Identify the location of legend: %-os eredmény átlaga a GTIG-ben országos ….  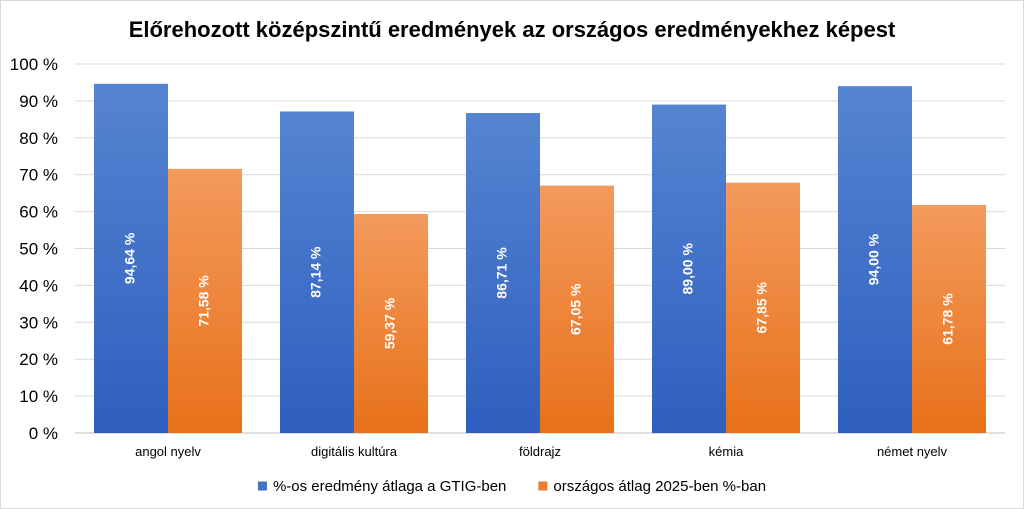
(511, 486).